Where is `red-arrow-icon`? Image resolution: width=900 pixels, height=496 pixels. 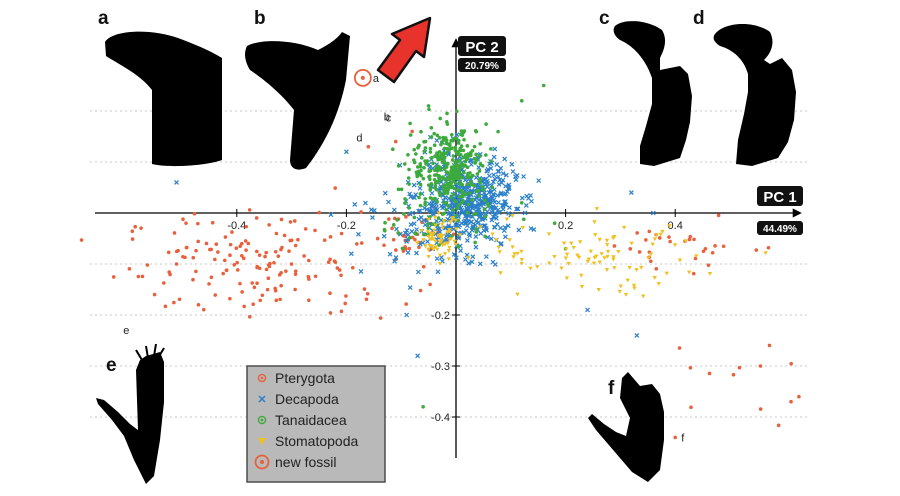
red-arrow-icon is located at coordinates (404, 50).